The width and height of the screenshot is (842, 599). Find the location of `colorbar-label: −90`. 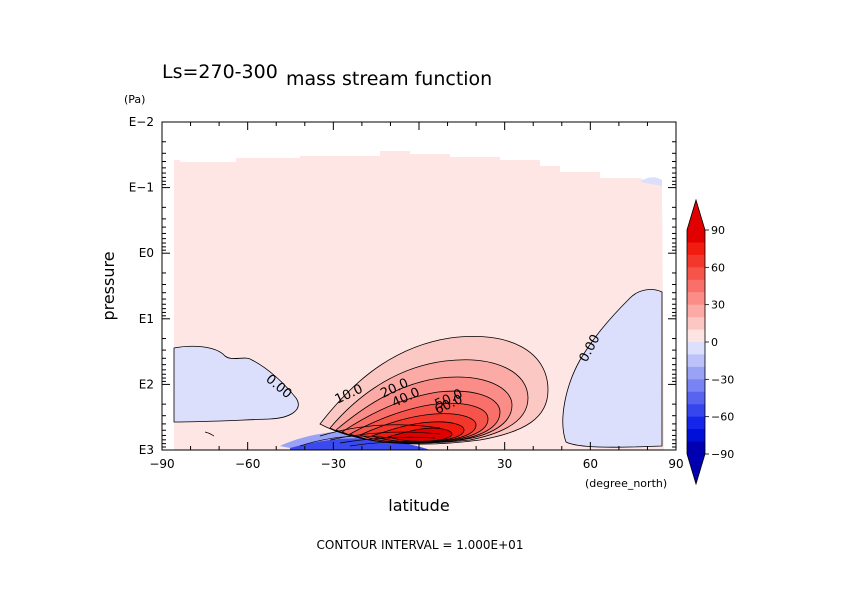

colorbar-label: −90 is located at coordinates (722, 454).